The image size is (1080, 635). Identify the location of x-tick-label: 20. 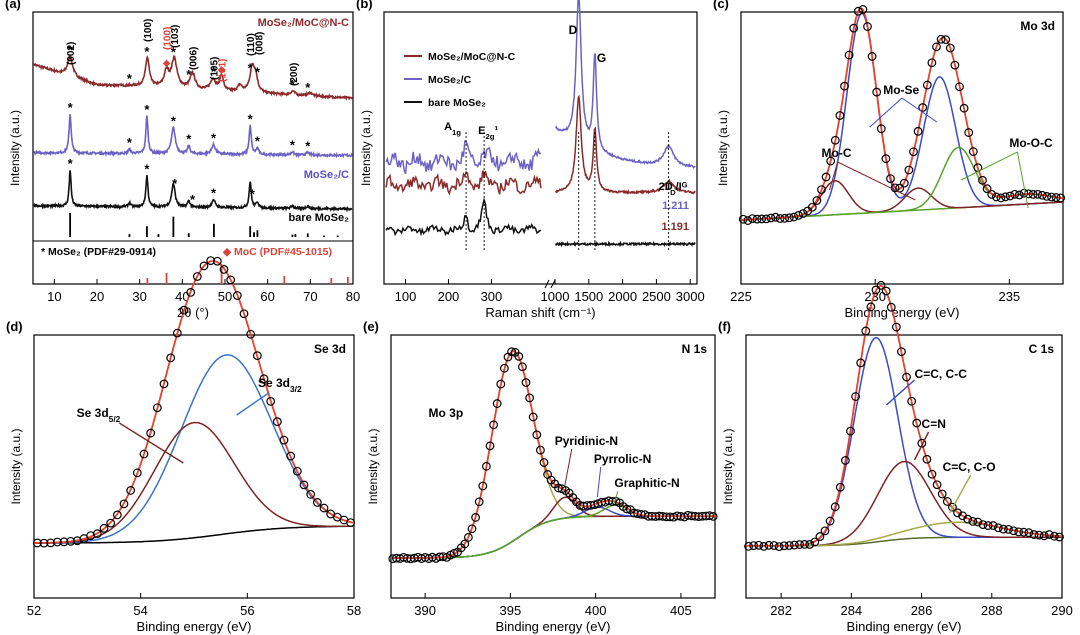
(97, 296).